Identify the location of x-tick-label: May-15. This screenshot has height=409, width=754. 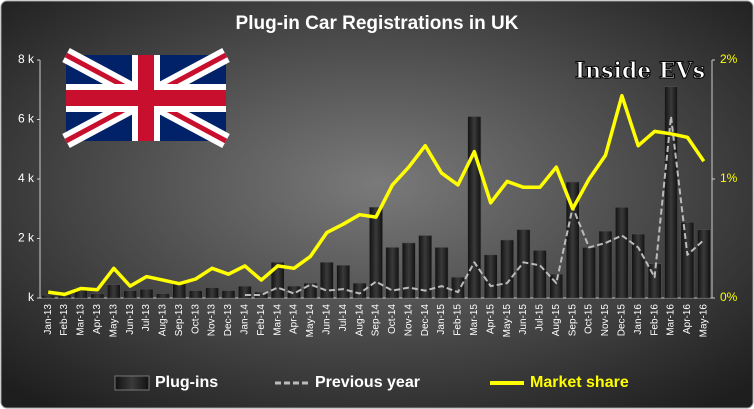
(507, 321).